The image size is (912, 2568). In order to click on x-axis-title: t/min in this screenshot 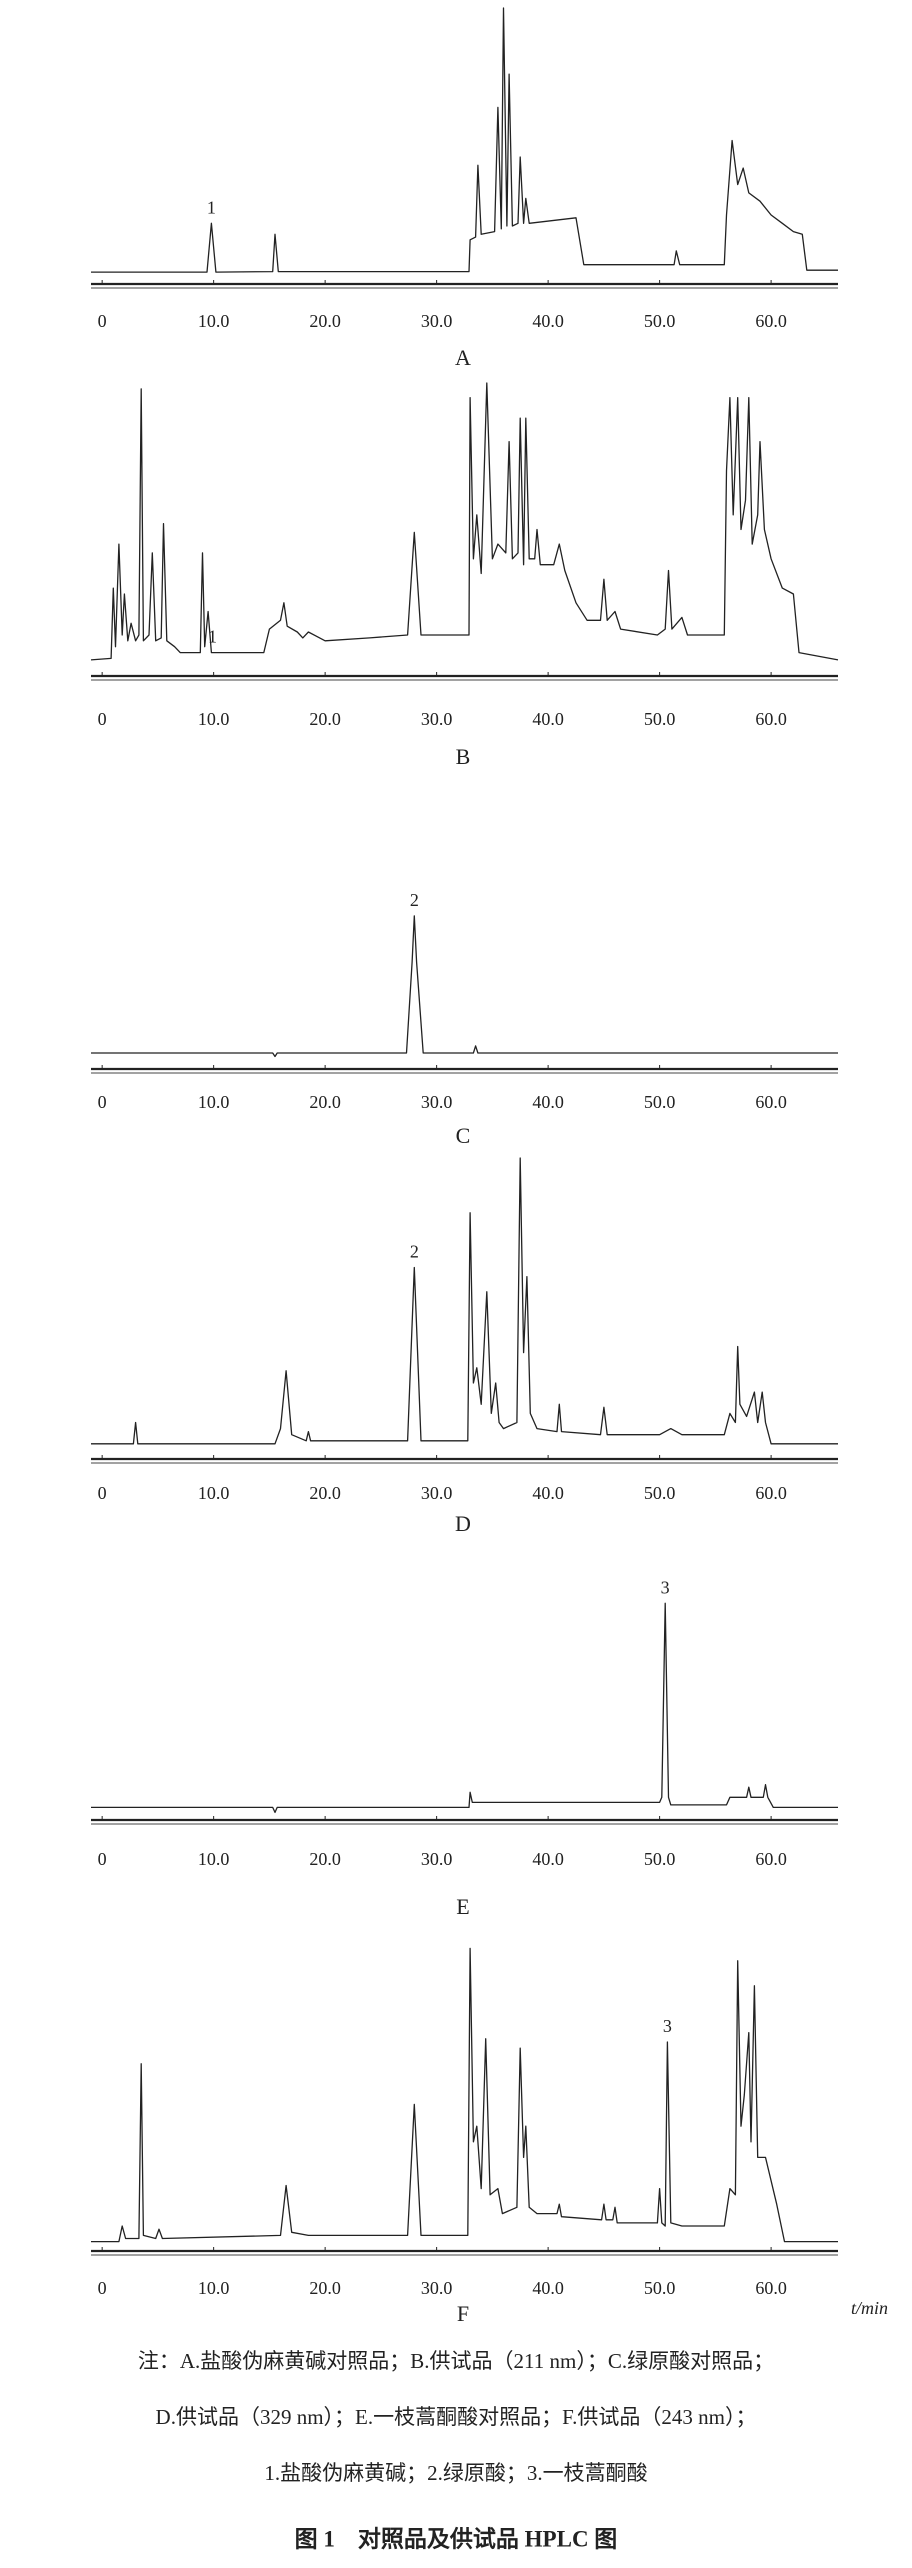, I will do `click(869, 2308)`.